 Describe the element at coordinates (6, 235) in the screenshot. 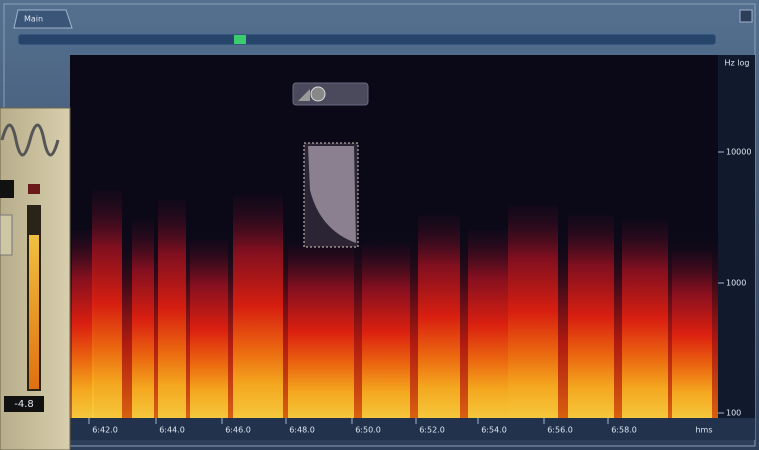

I see `fader` at that location.